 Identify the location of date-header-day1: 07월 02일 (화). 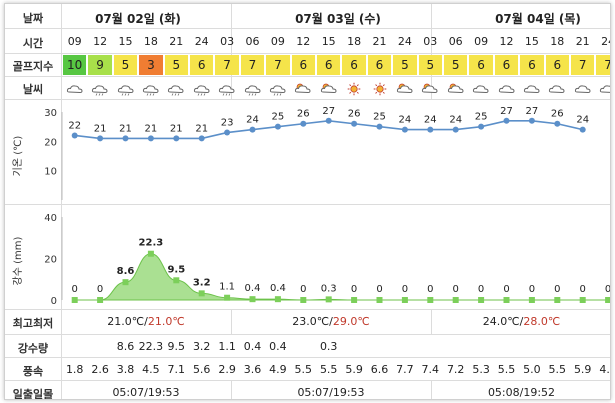
(138, 19).